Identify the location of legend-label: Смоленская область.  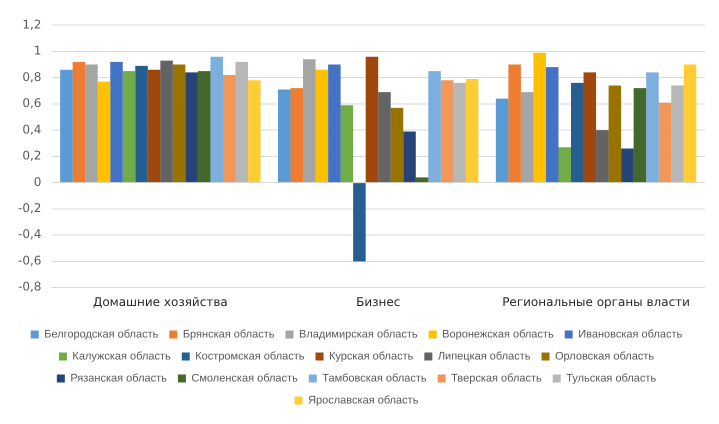
(244, 378).